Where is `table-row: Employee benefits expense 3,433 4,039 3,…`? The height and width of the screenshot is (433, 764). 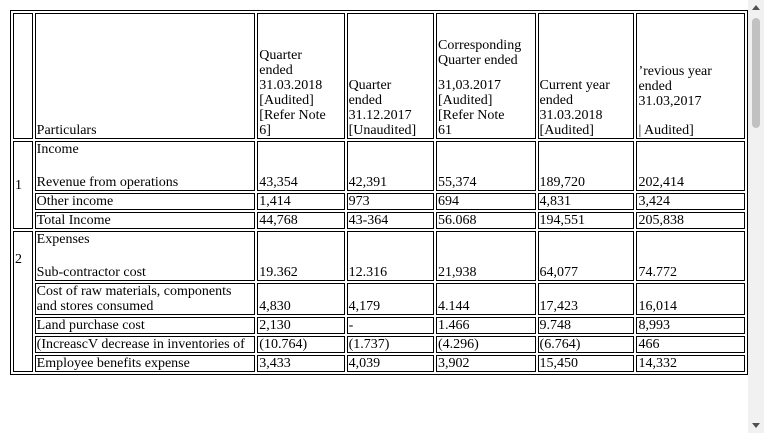 table-row: Employee benefits expense 3,433 4,039 3,… is located at coordinates (379, 363).